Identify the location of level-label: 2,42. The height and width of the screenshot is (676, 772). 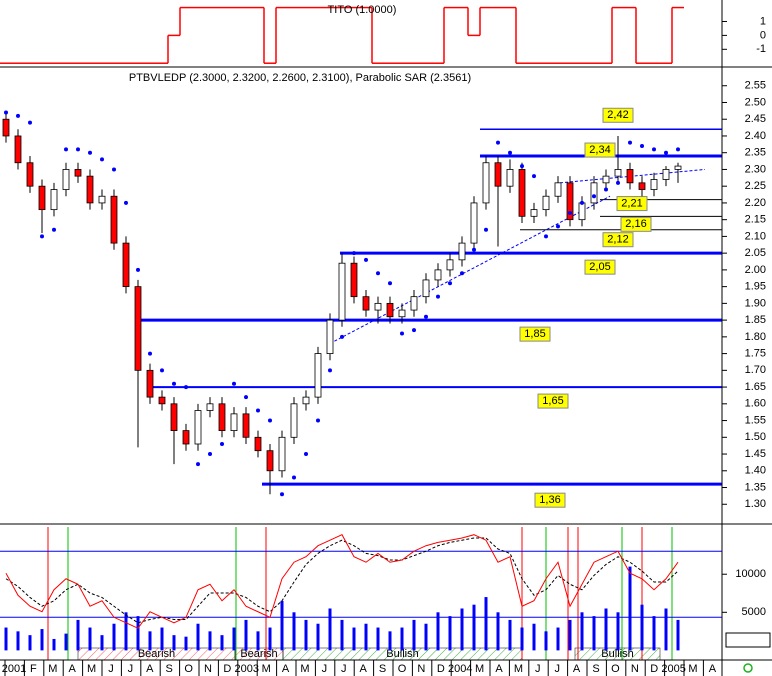
(617, 115).